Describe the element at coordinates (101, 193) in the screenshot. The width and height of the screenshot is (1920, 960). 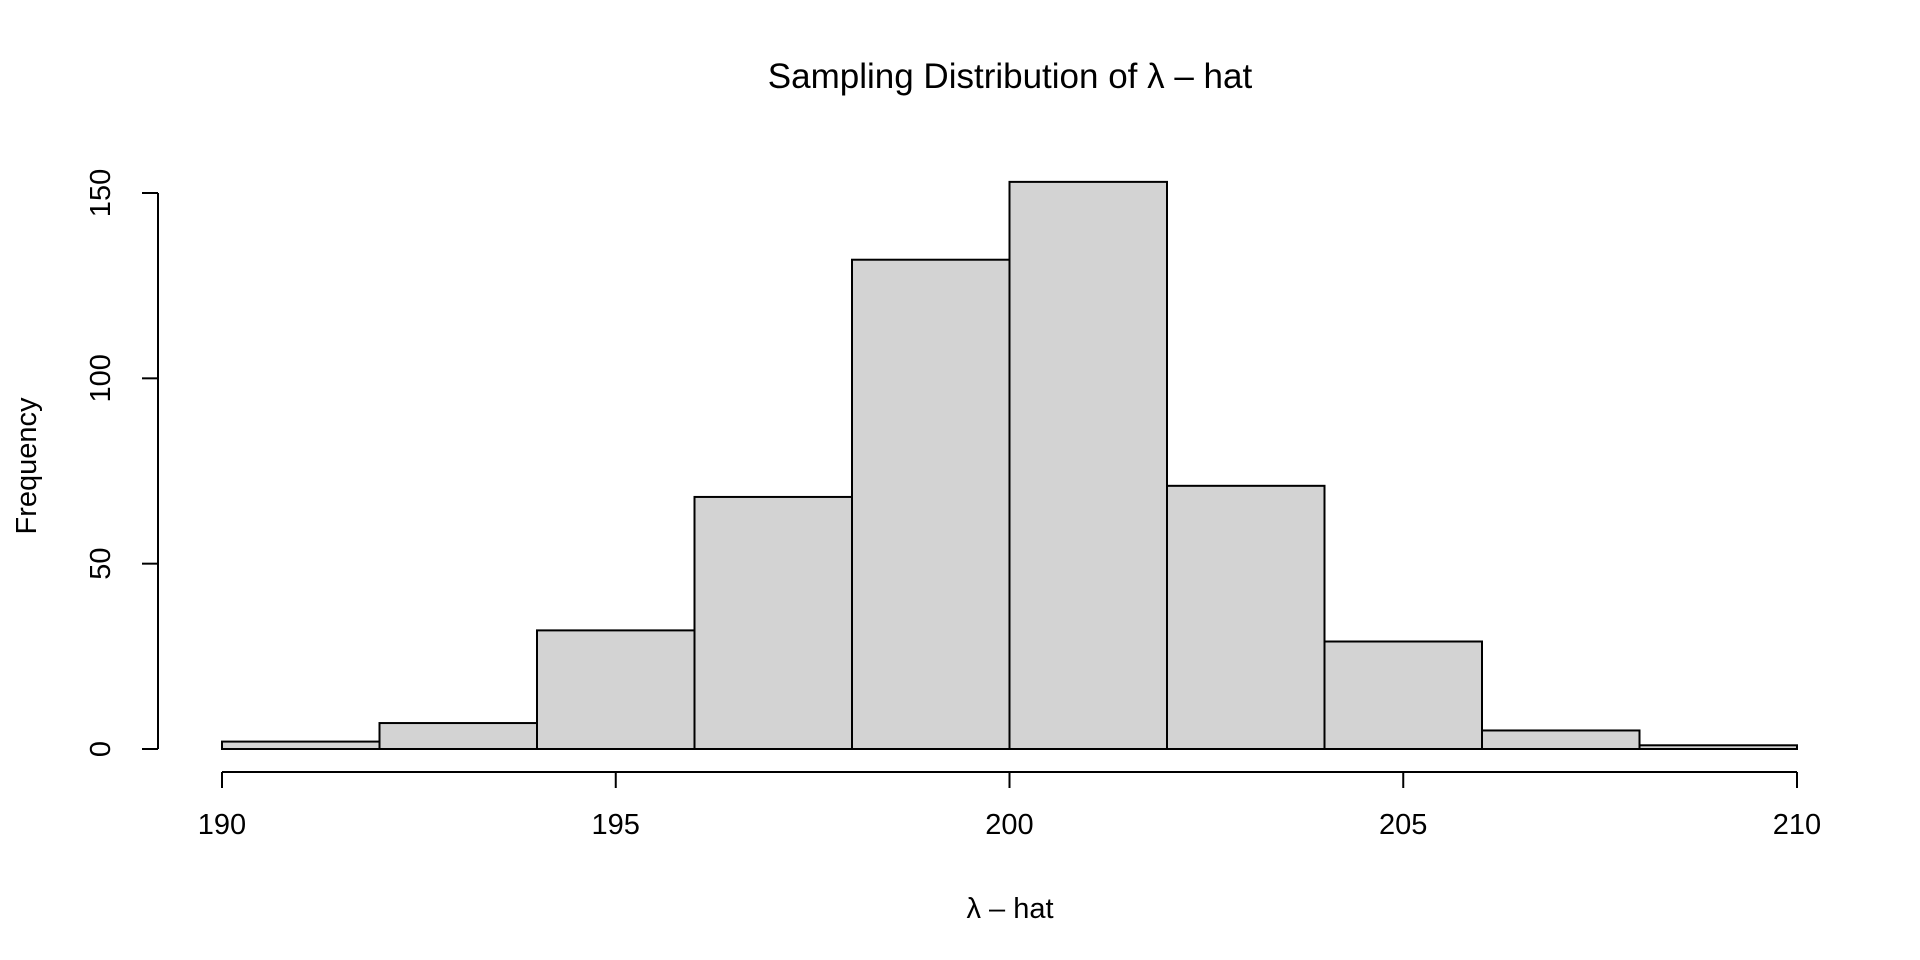
I see `y-tick-label-150: 150` at that location.